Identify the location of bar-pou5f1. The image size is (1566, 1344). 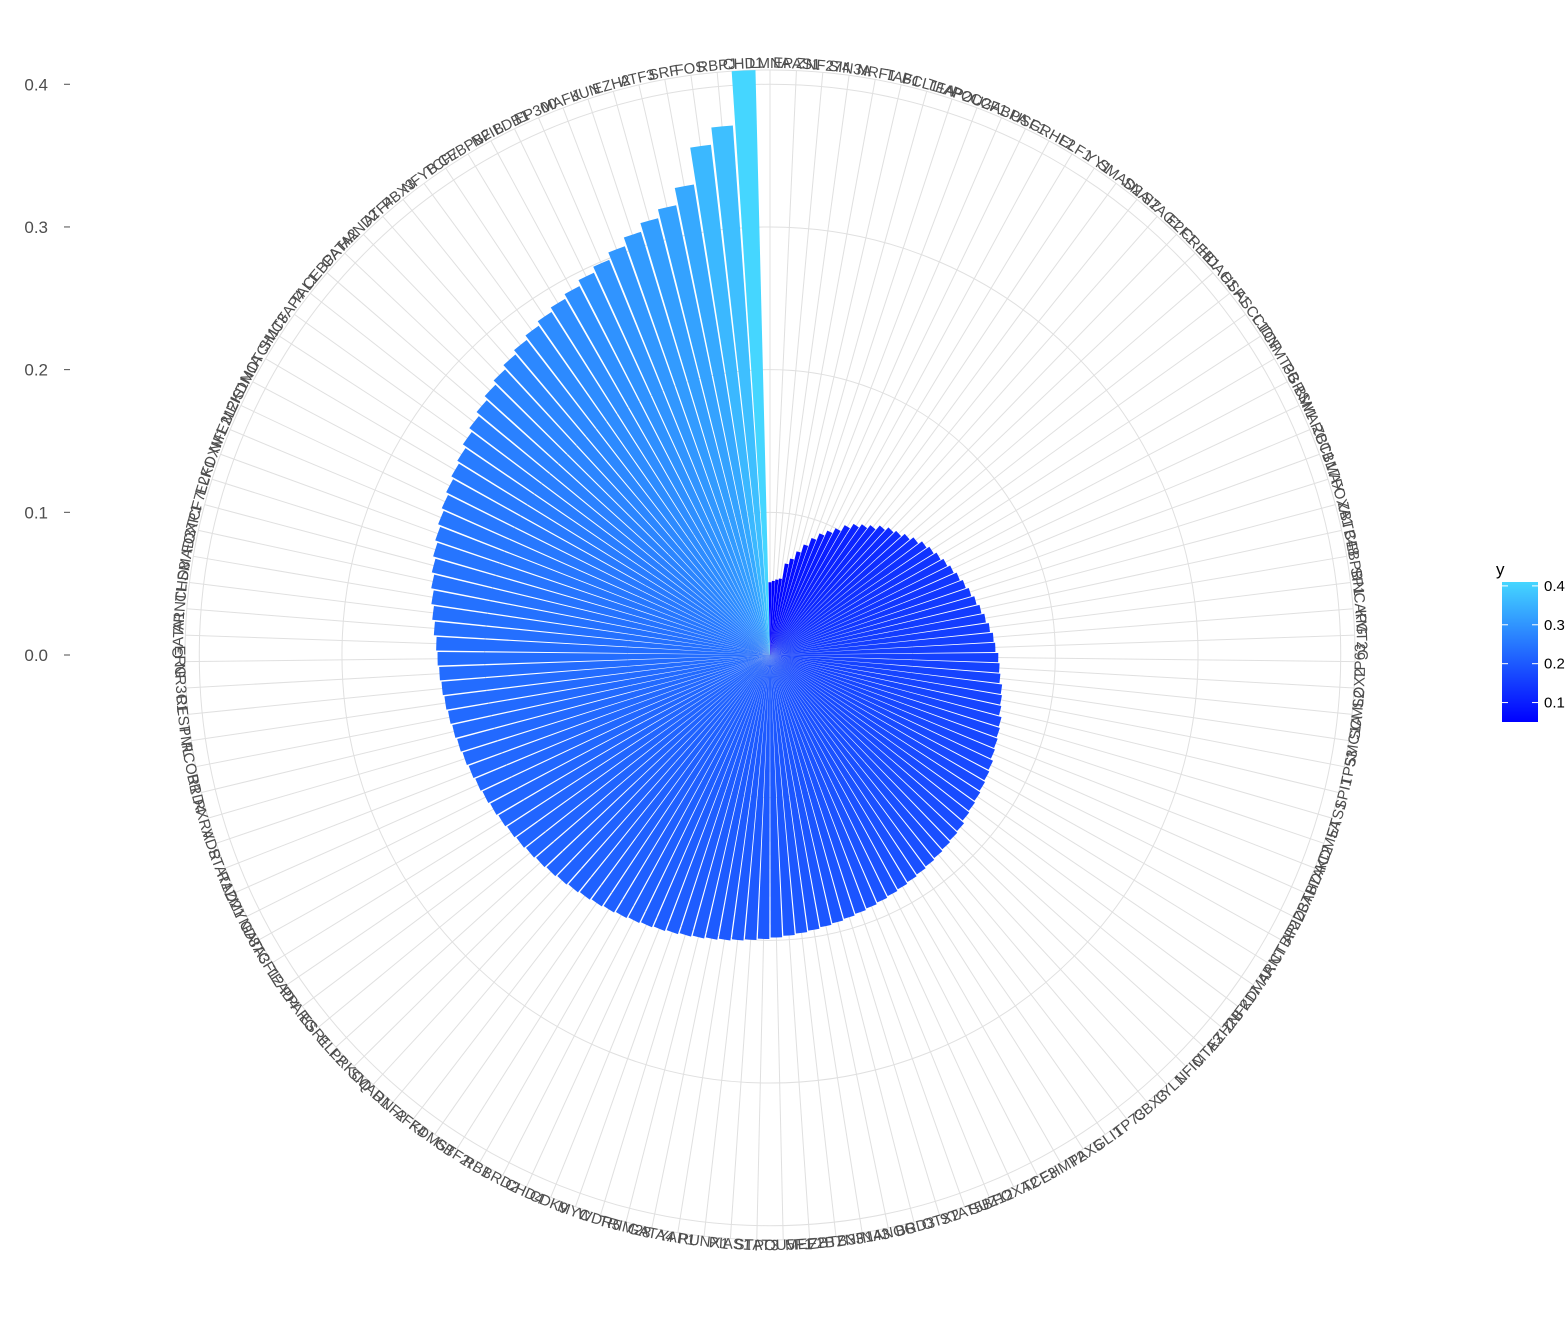
(776, 796).